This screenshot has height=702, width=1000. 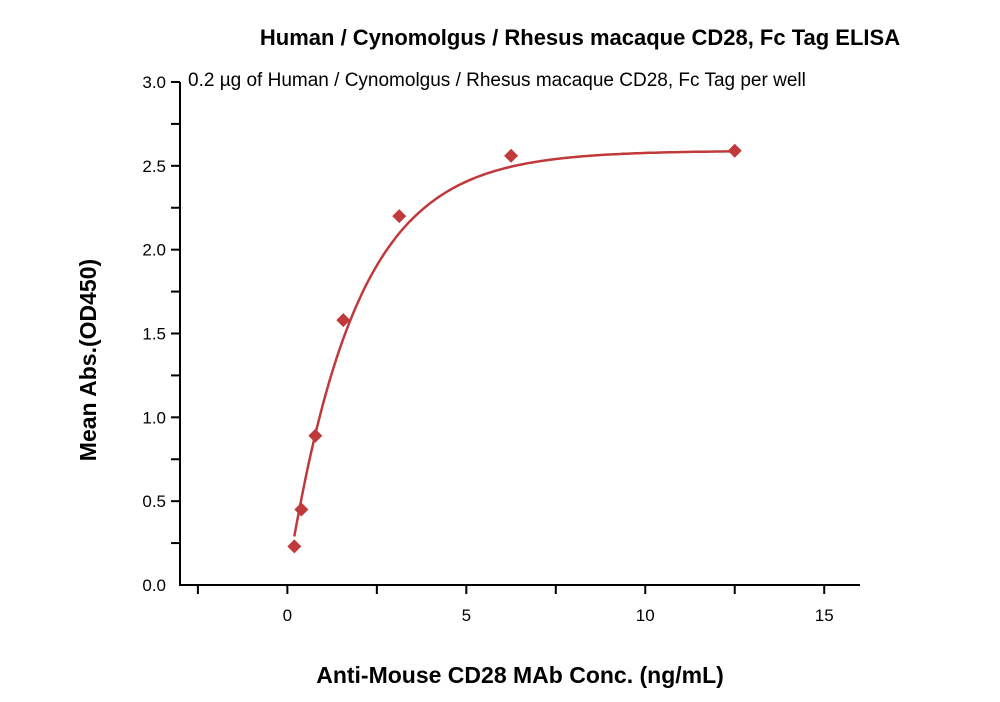 What do you see at coordinates (645, 615) in the screenshot?
I see `x-tick-label: 10` at bounding box center [645, 615].